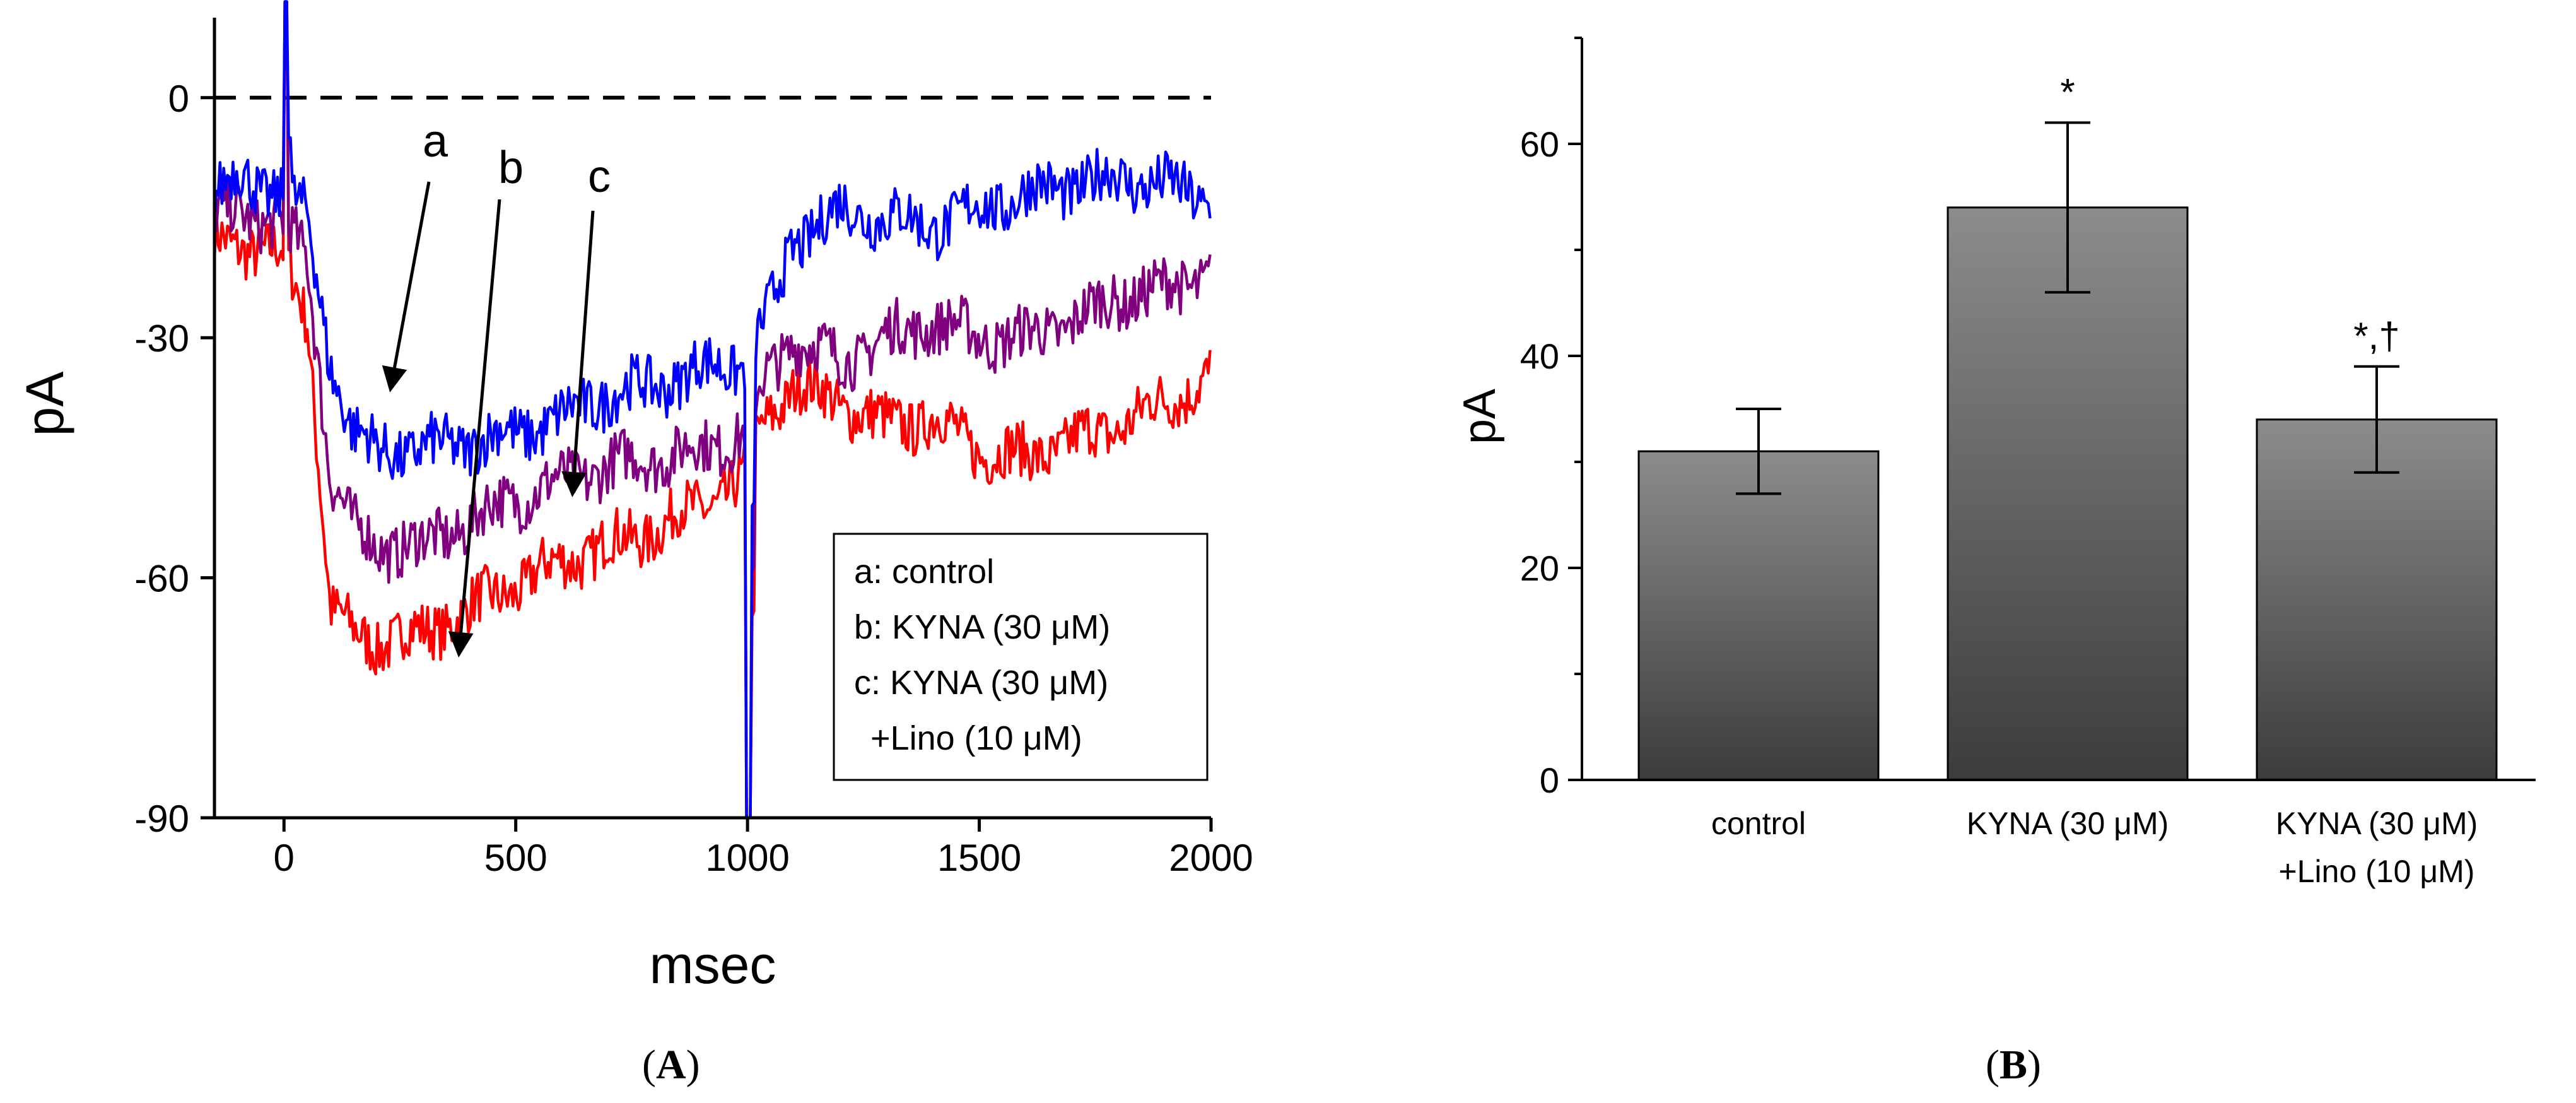 Image resolution: width=2576 pixels, height=1103 pixels. I want to click on annotation-c: c, so click(599, 177).